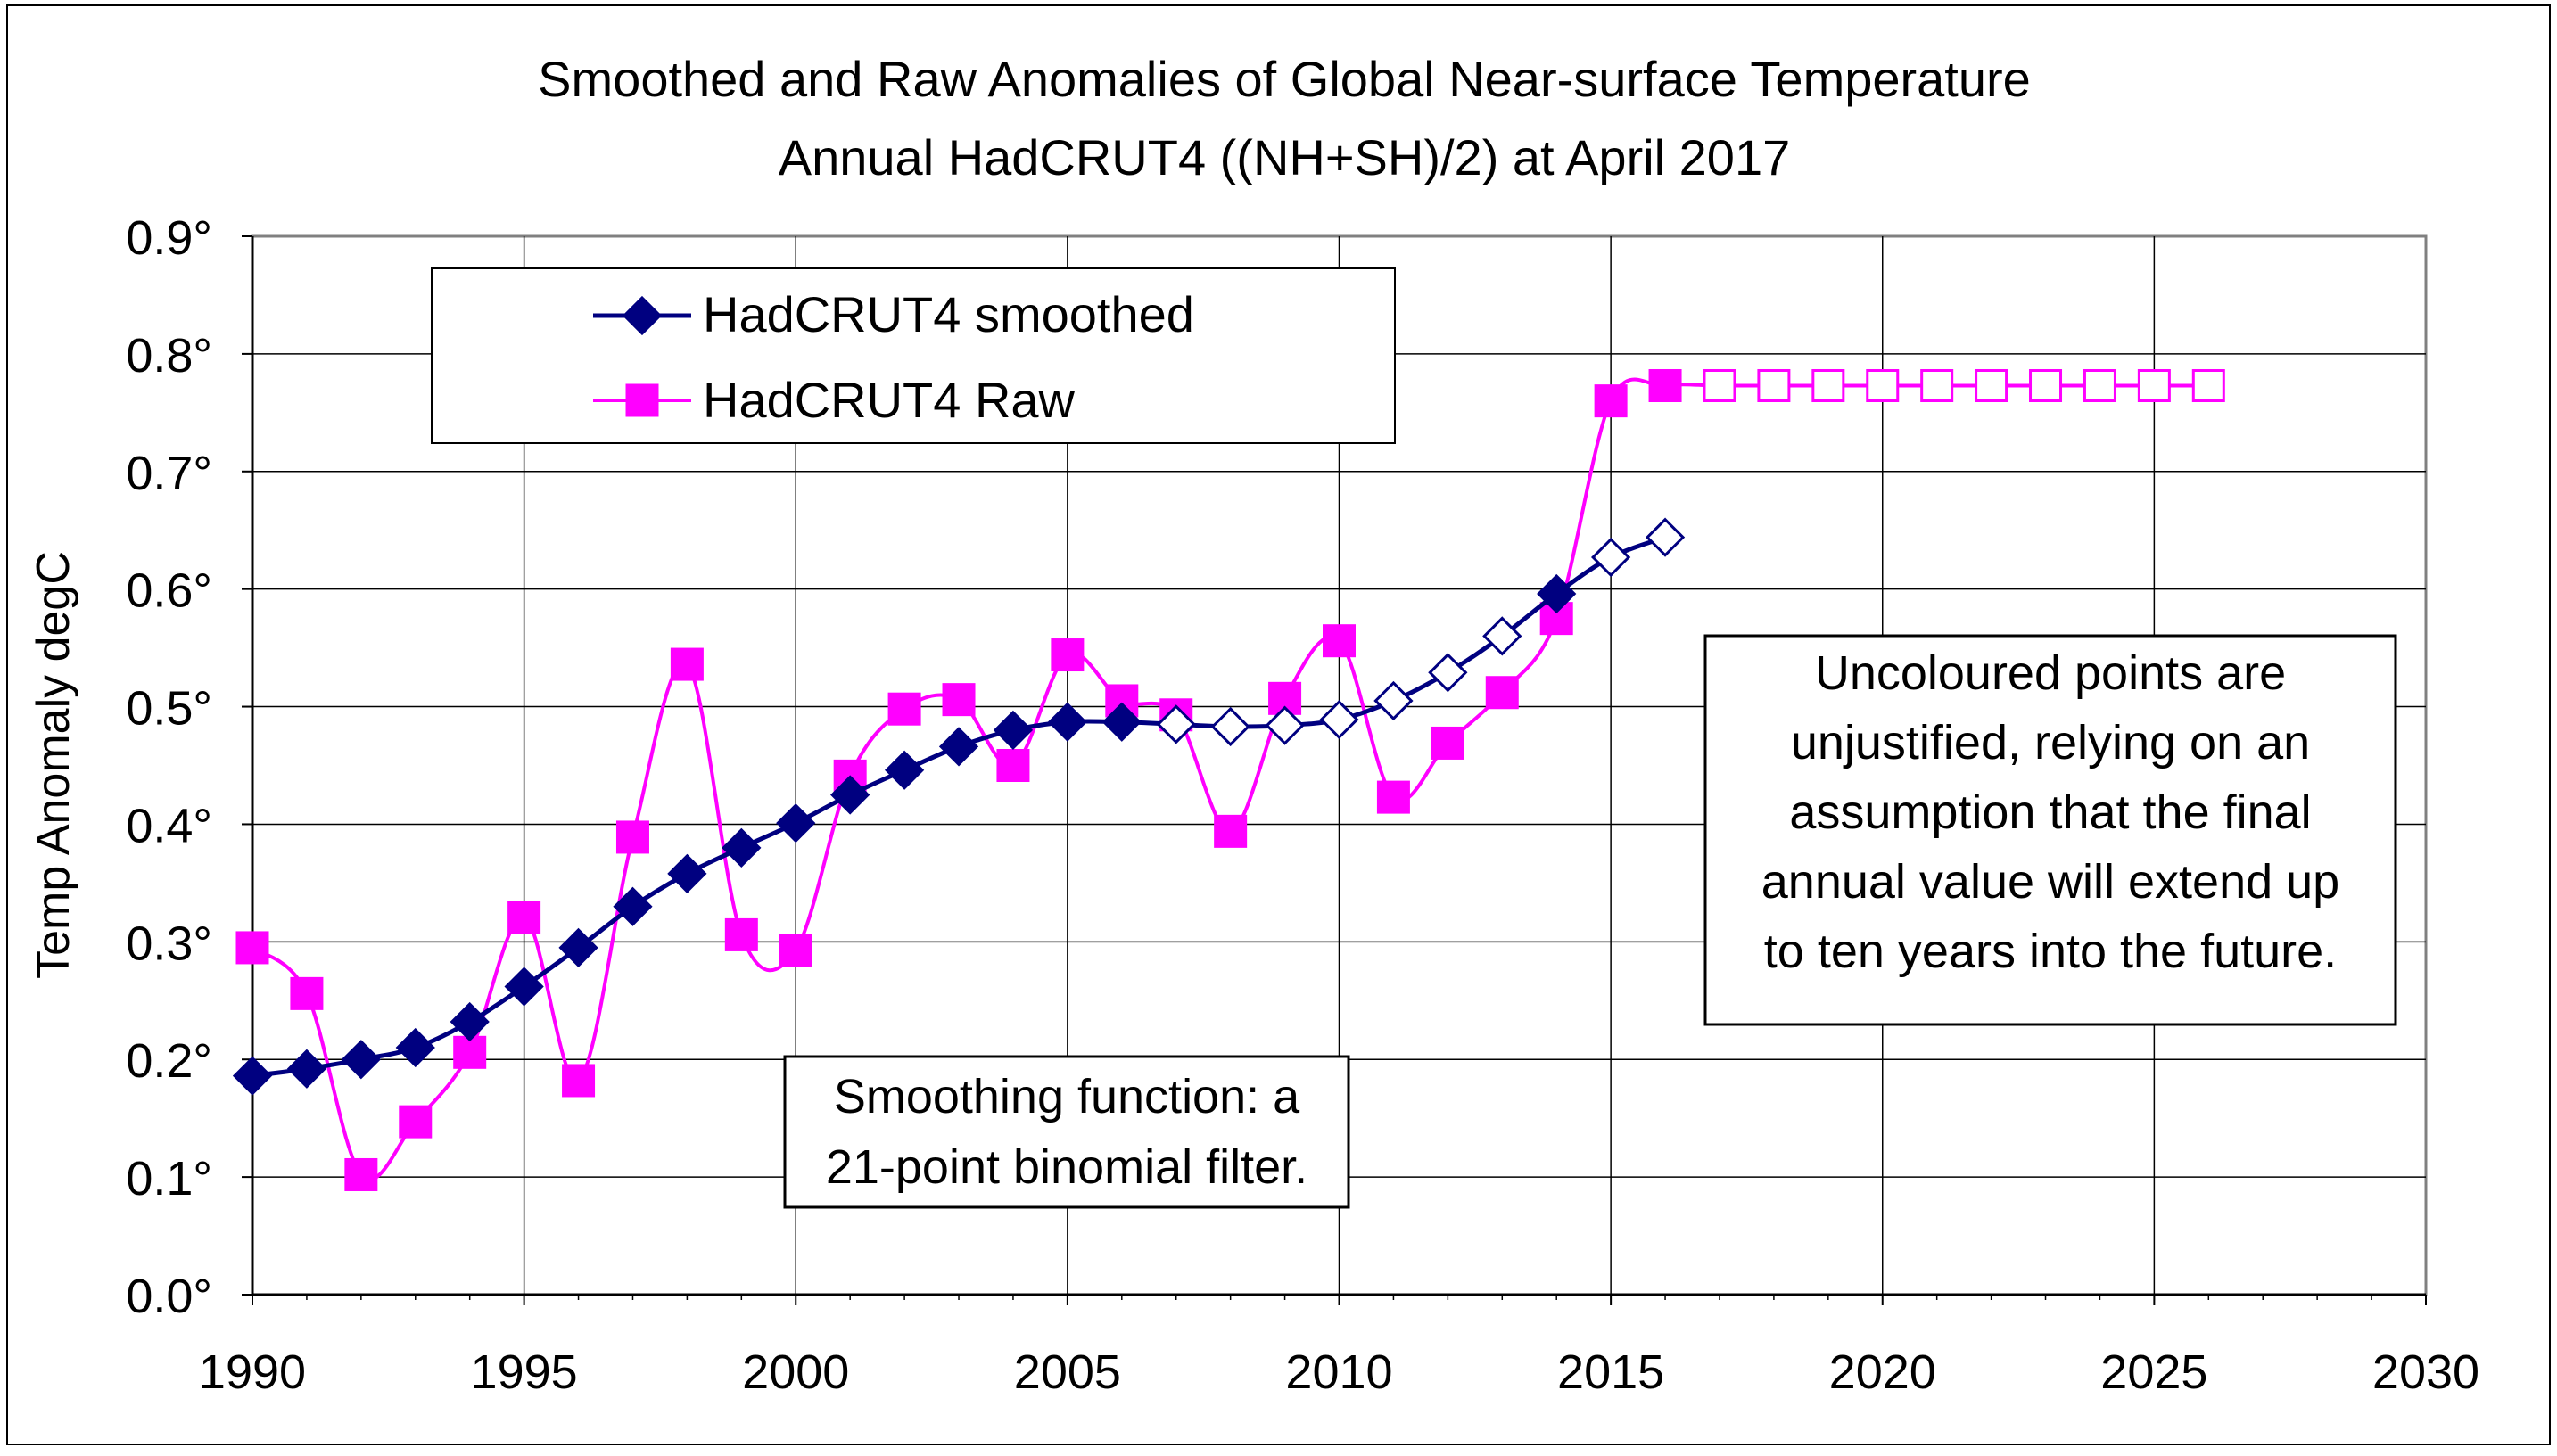  Describe the element at coordinates (169, 473) in the screenshot. I see `y-tick-label: 0.7°` at that location.